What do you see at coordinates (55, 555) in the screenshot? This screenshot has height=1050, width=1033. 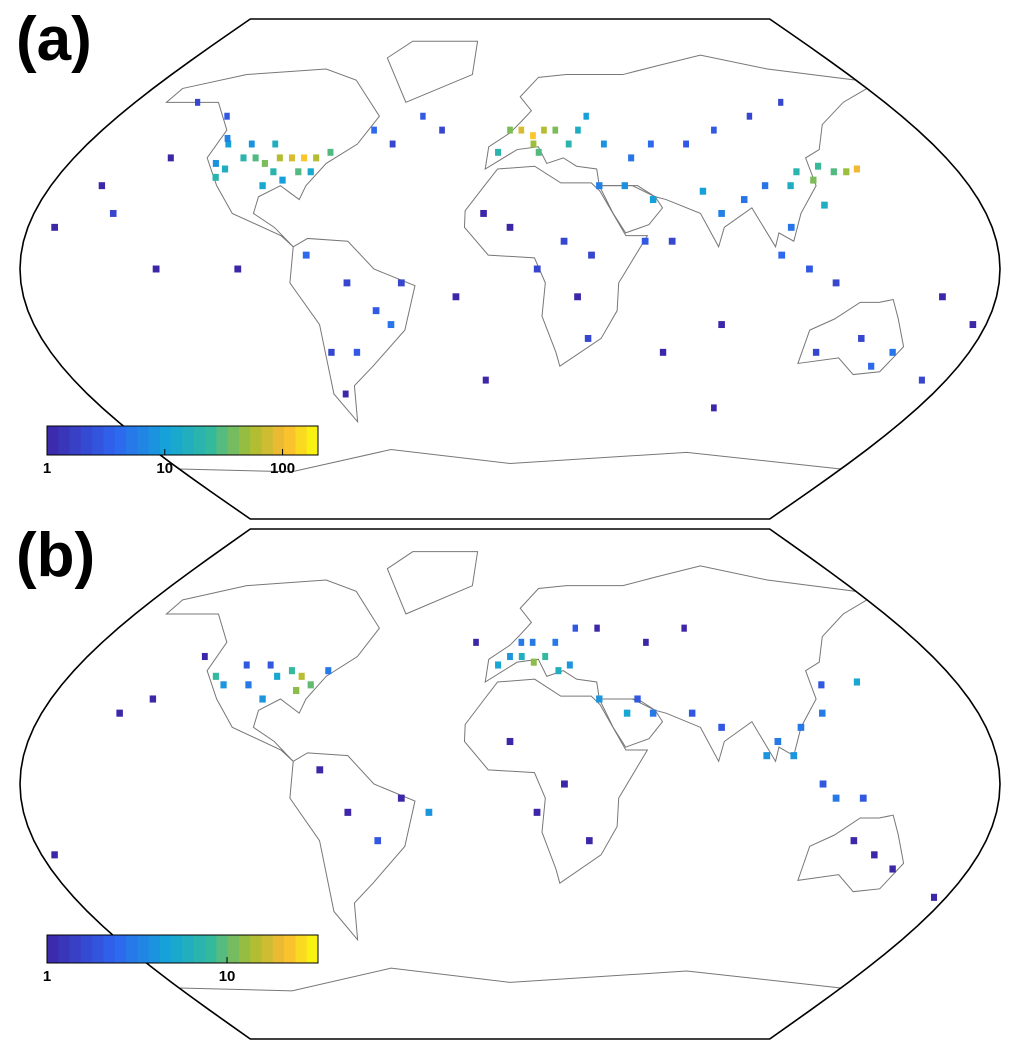 I see `panel-label: (b)` at bounding box center [55, 555].